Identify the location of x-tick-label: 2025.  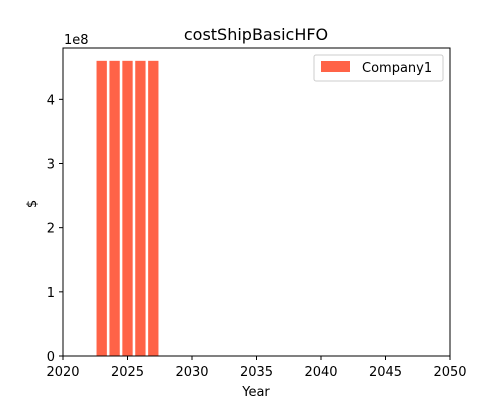
(127, 372).